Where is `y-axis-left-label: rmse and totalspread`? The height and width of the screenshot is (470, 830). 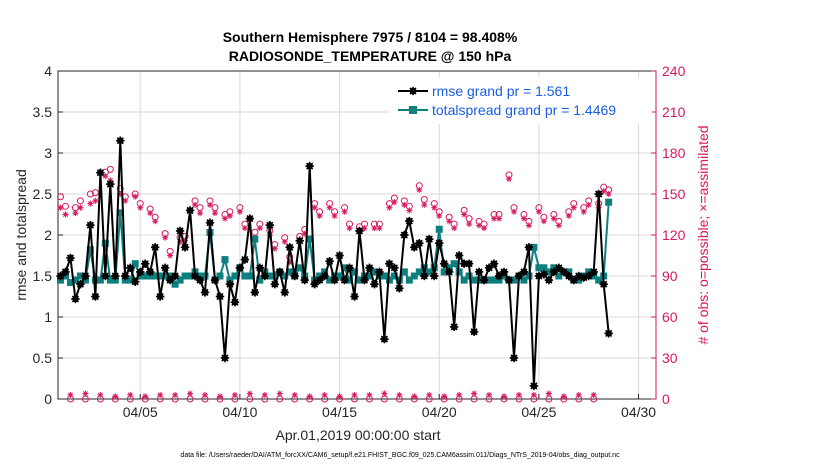
y-axis-left-label: rmse and totalspread is located at coordinates (21, 235).